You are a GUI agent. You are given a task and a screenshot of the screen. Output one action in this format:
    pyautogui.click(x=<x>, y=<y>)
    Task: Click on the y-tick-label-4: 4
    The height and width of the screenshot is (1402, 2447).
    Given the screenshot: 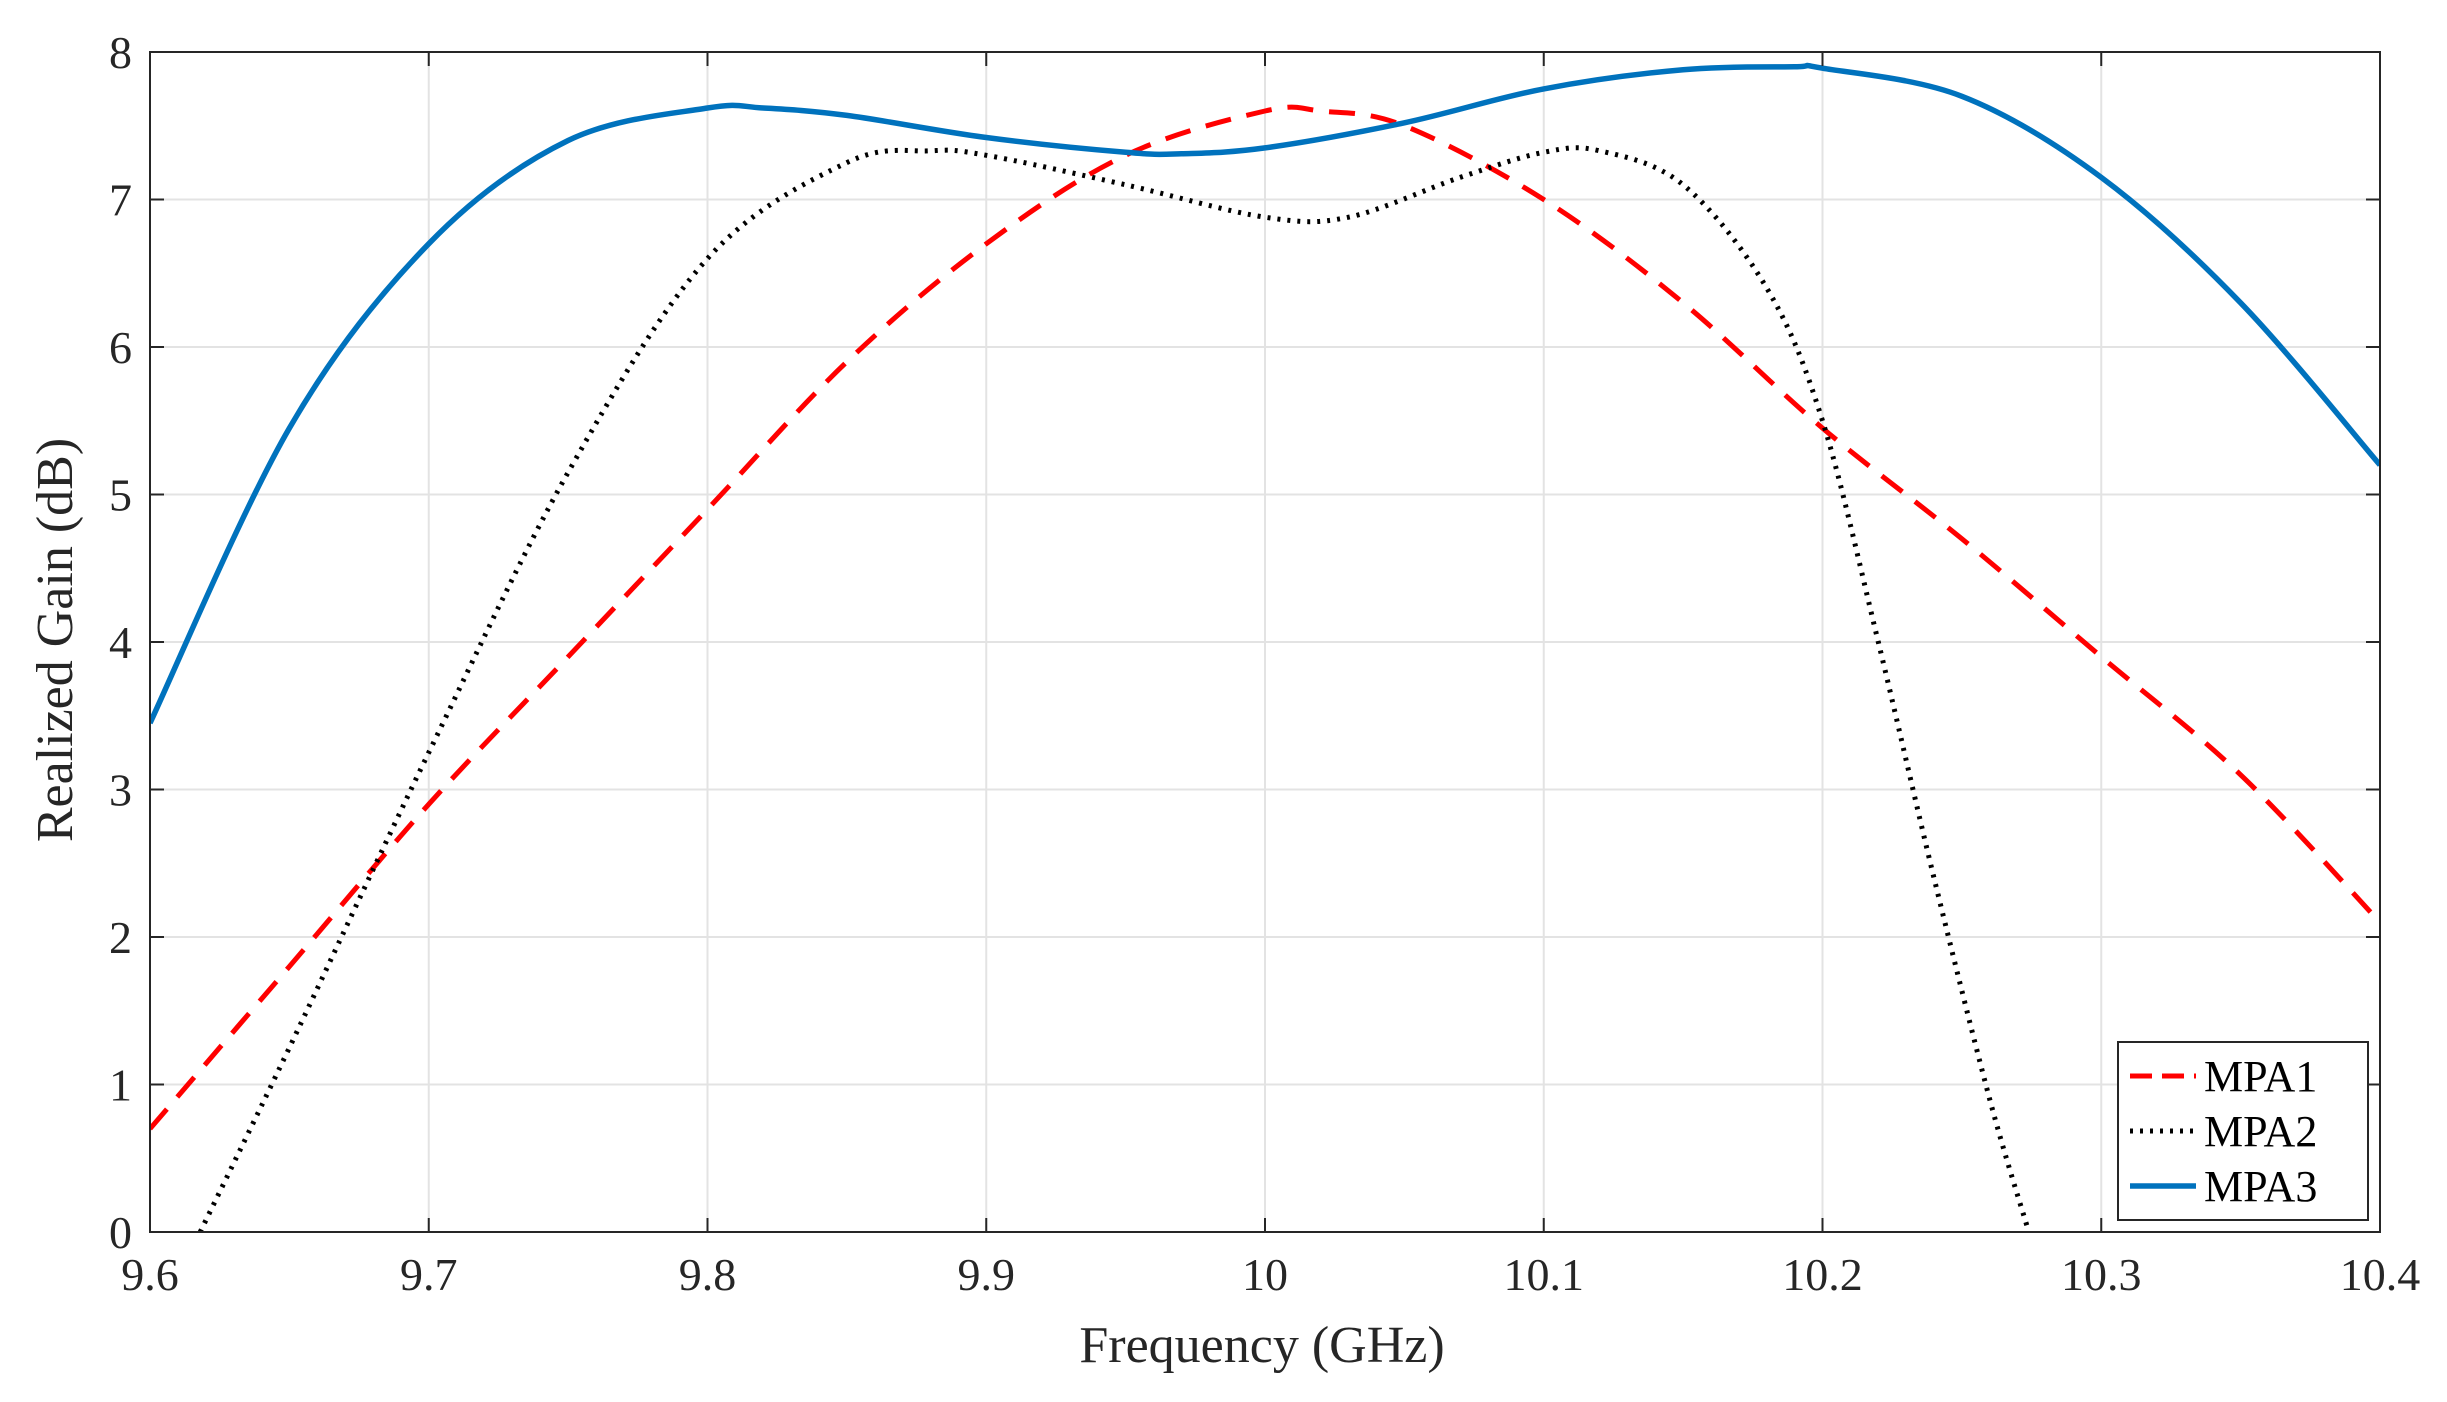 What is the action you would take?
    pyautogui.click(x=120, y=642)
    